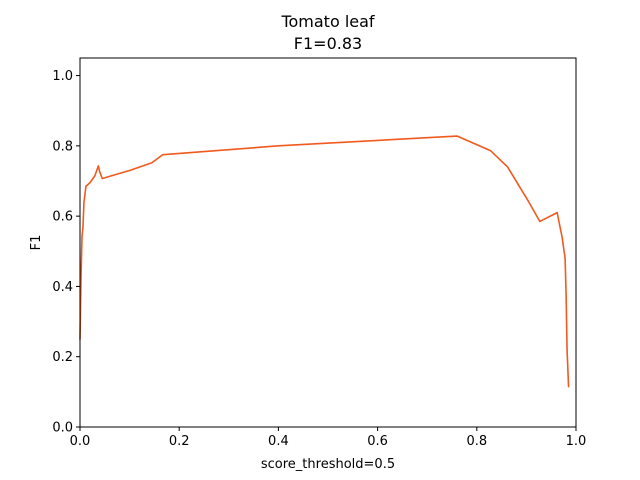 The image size is (640, 480). What do you see at coordinates (377, 441) in the screenshot?
I see `x-tick-label: 0.6` at bounding box center [377, 441].